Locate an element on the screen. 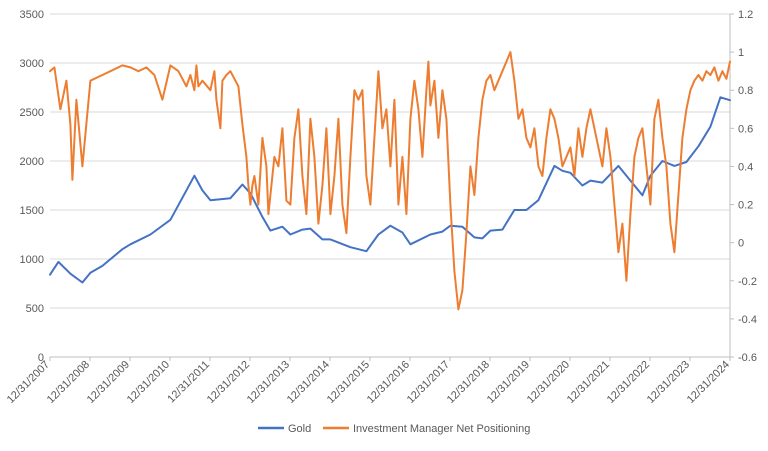 The height and width of the screenshot is (451, 768). right-tick-label: 0 is located at coordinates (741, 244).